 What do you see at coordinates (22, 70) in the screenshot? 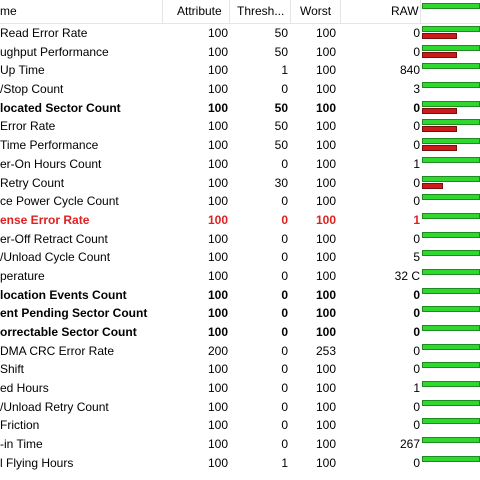
I see `attribute-name: Up Time` at bounding box center [22, 70].